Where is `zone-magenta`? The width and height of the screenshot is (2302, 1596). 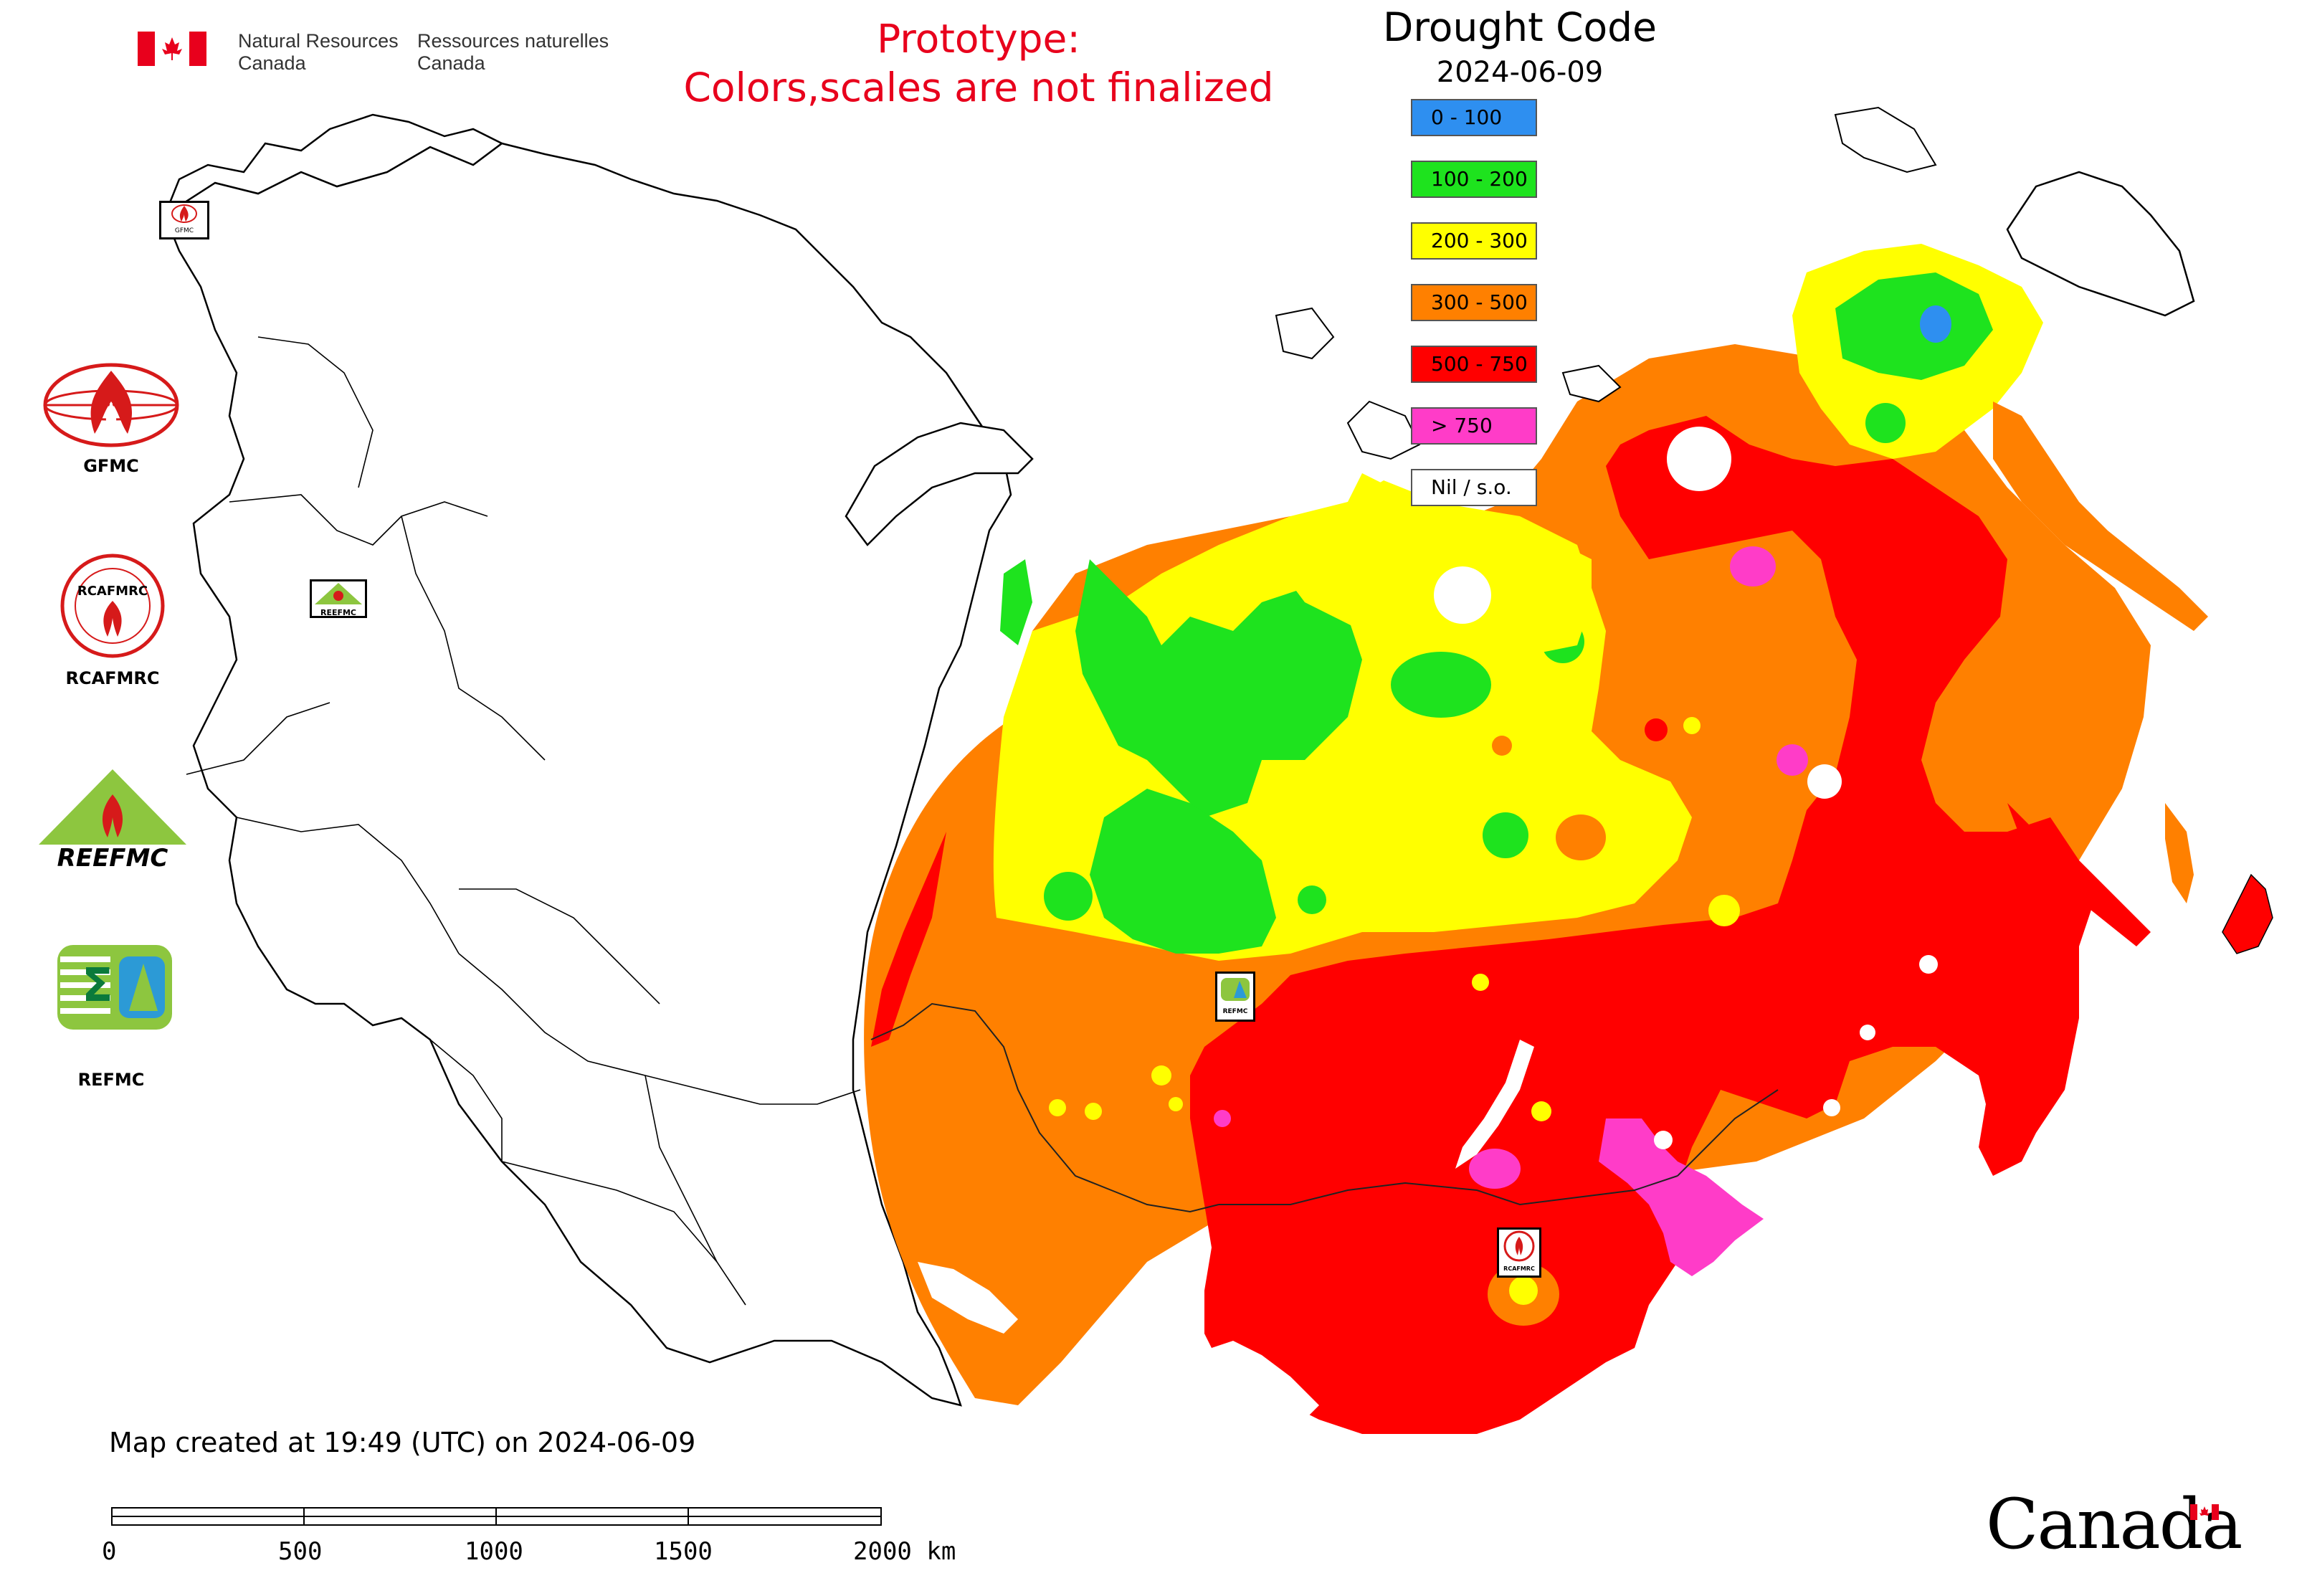
zone-magenta is located at coordinates (1682, 1197).